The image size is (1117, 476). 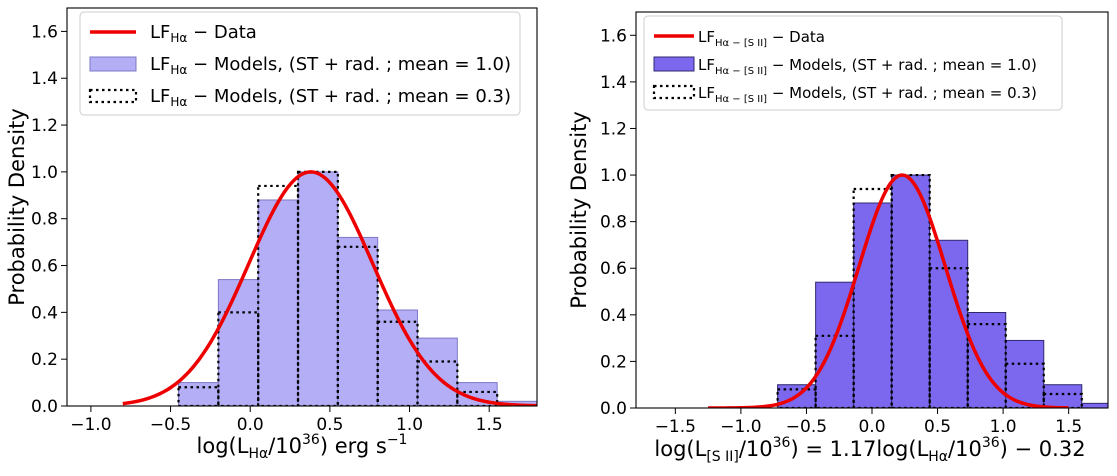 I want to click on x-tick-label: −1.5, so click(x=675, y=427).